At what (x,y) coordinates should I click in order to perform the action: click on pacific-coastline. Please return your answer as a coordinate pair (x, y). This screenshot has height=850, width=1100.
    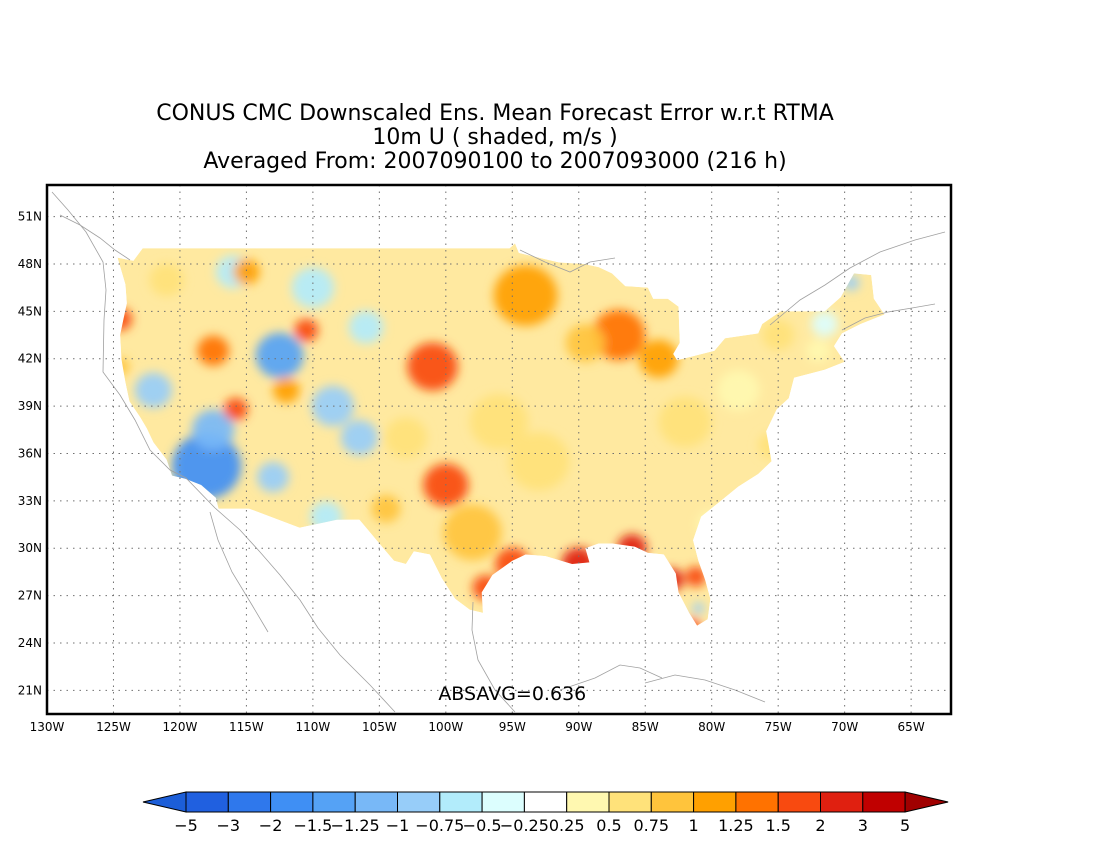
    Looking at the image, I should click on (133, 350).